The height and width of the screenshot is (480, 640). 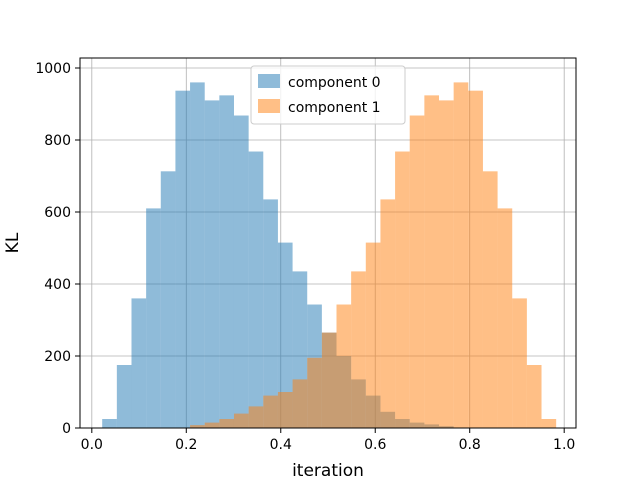 I want to click on x-axis-label: iteration, so click(x=328, y=470).